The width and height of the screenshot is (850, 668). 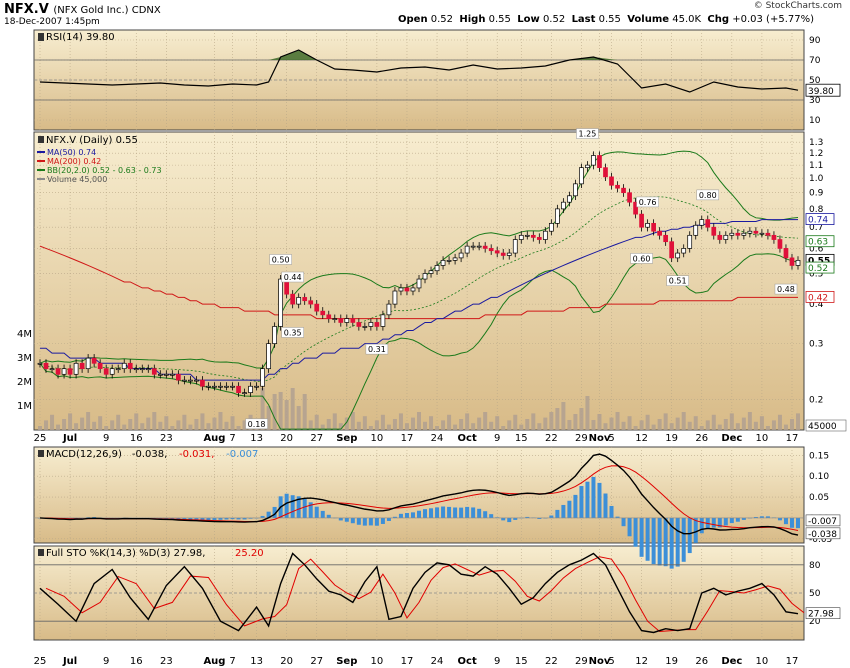 What do you see at coordinates (286, 438) in the screenshot?
I see `x-axis-mid-tick-label: 20` at bounding box center [286, 438].